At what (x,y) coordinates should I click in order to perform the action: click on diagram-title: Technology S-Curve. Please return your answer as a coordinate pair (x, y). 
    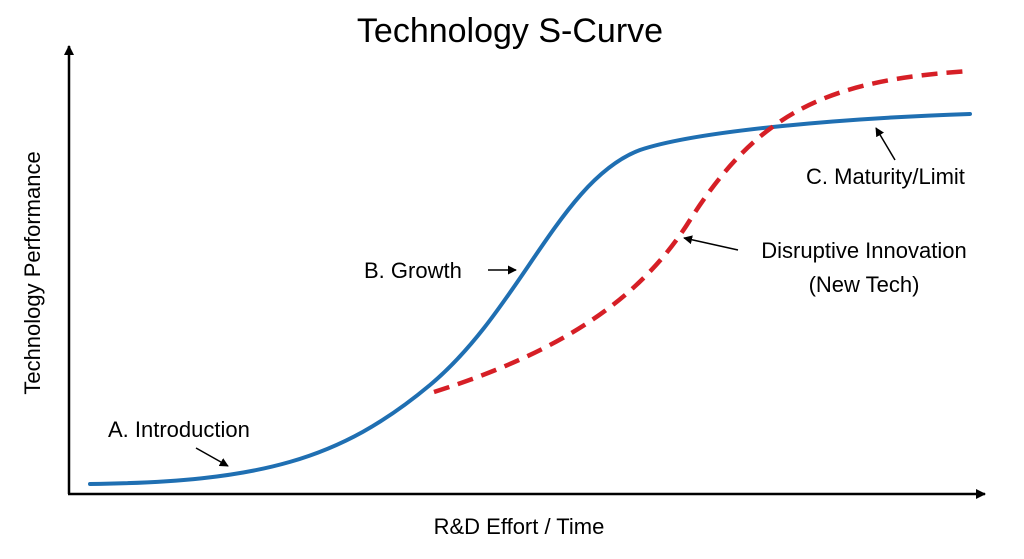
    Looking at the image, I should click on (510, 31).